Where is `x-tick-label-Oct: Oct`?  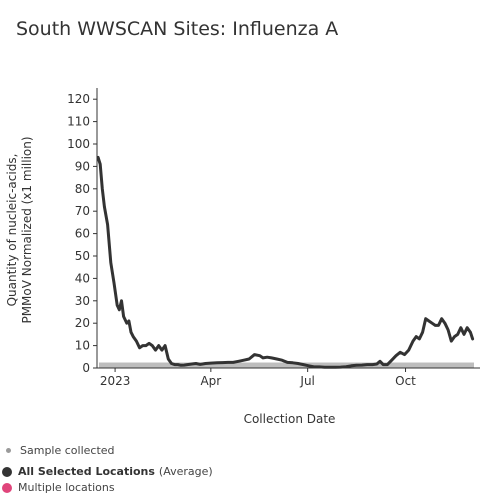
x-tick-label-Oct: Oct is located at coordinates (405, 381).